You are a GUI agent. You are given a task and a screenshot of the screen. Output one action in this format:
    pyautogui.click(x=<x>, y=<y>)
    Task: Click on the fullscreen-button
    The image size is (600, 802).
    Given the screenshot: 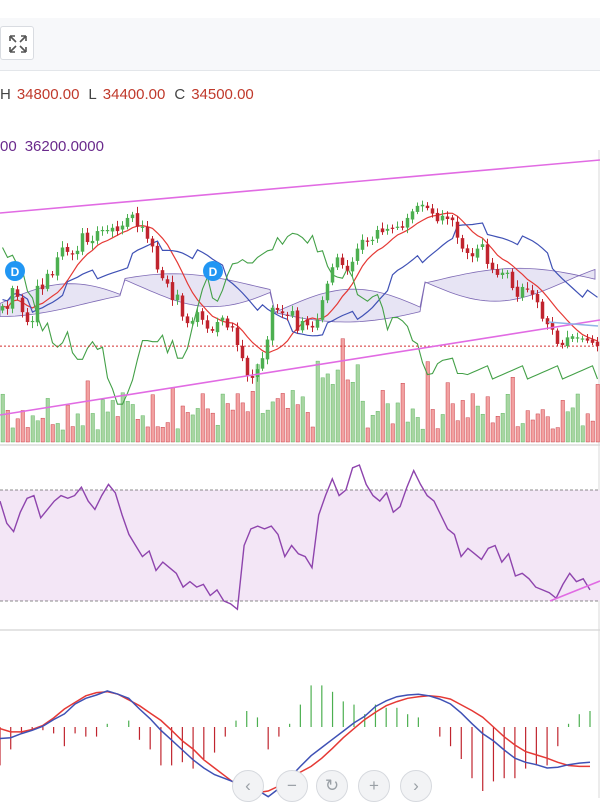 What is the action you would take?
    pyautogui.click(x=17, y=43)
    